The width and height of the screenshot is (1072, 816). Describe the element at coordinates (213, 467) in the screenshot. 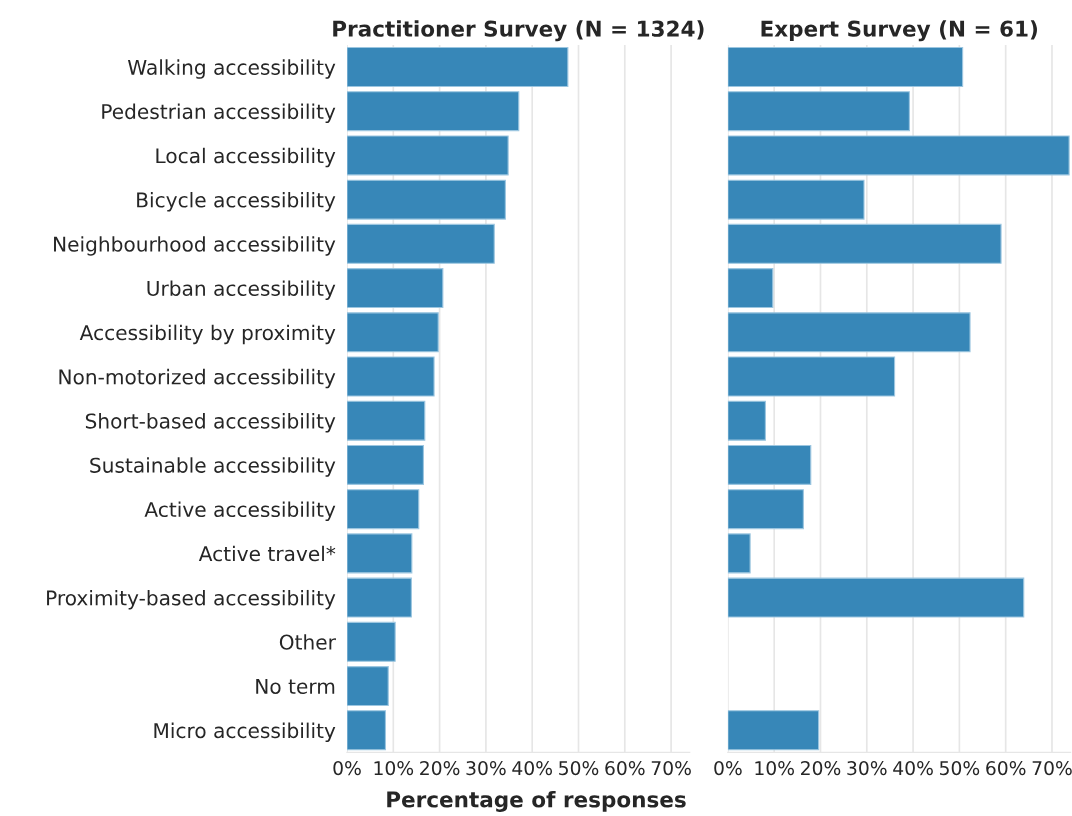

I see `y-tick-label: Sustainable accessibility` at that location.